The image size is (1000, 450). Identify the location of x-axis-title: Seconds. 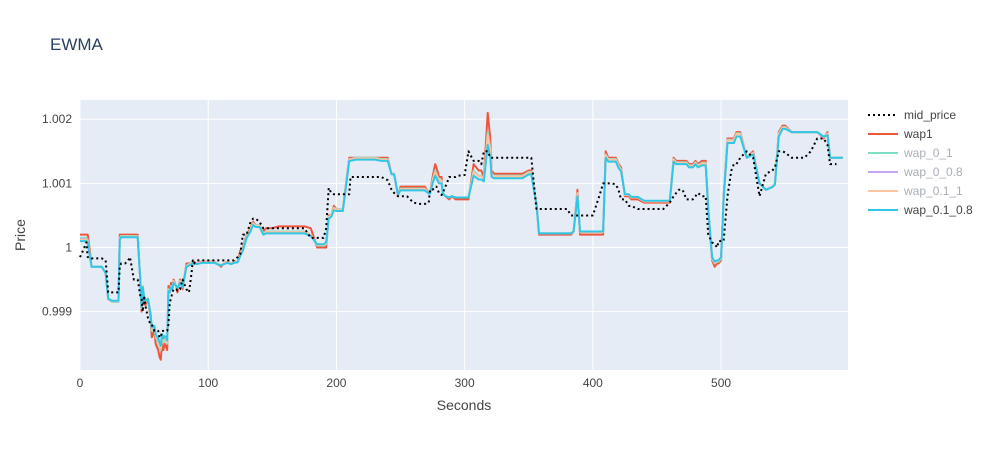
(464, 405).